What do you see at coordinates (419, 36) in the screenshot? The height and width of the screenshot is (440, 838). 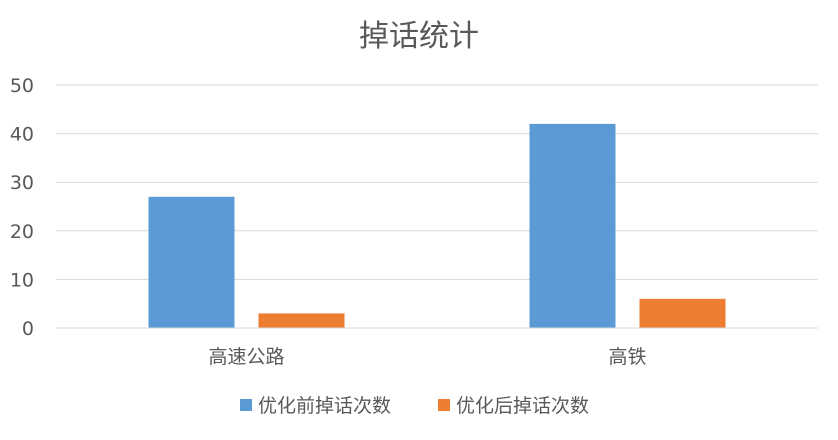 I see `chart-title: 掉话统计` at bounding box center [419, 36].